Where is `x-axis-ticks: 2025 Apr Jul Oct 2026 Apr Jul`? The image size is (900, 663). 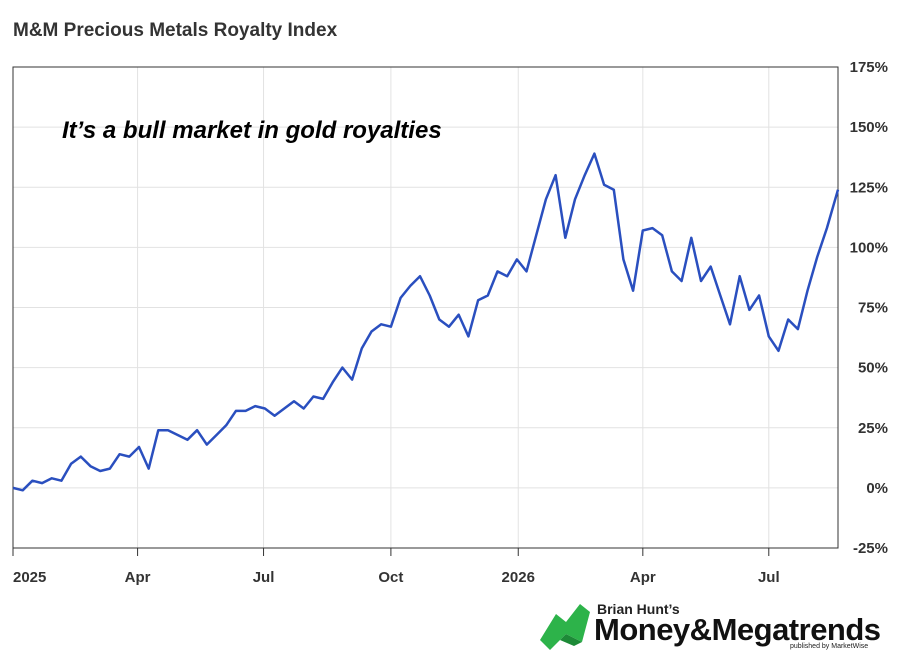
x-axis-ticks: 2025 Apr Jul Oct 2026 Apr Jul is located at coordinates (396, 567).